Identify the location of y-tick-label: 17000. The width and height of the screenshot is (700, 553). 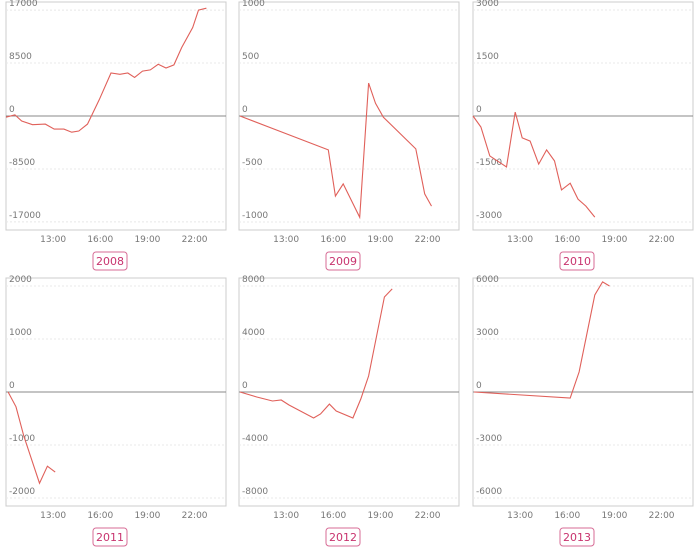
(23, 4).